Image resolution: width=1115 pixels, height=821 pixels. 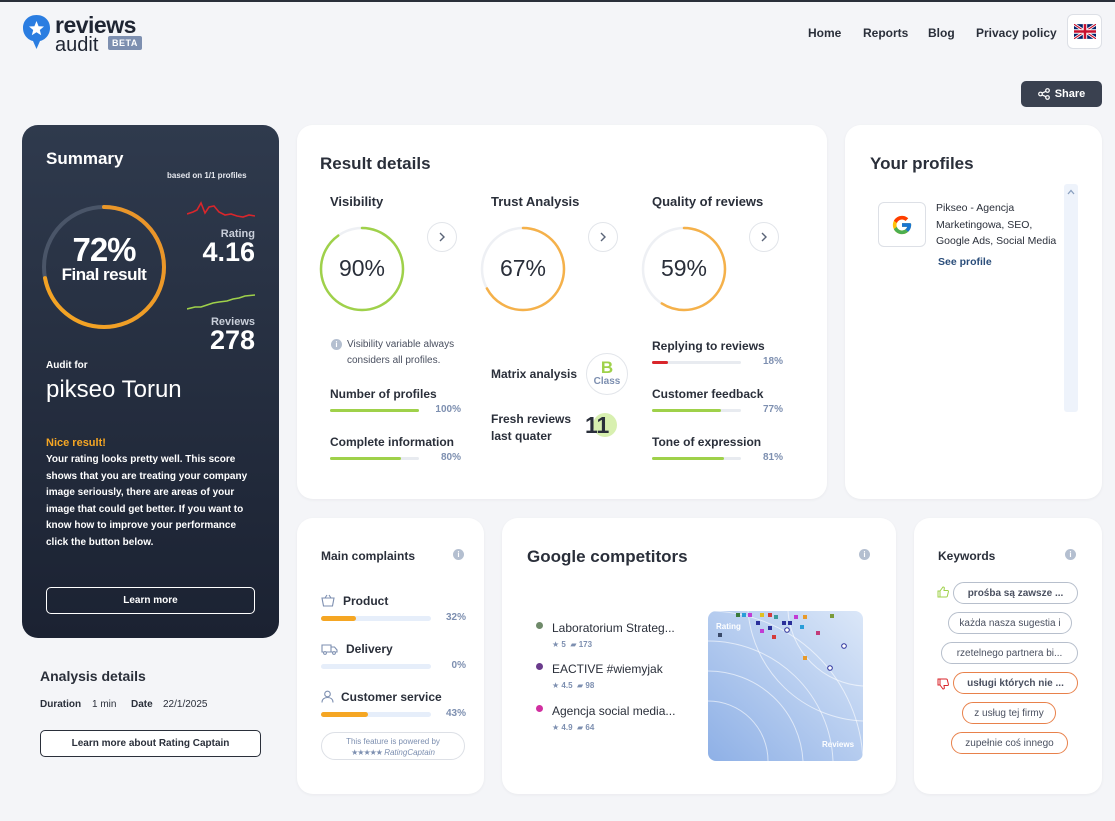 What do you see at coordinates (535, 201) in the screenshot?
I see `trust-analysis-title: Trust Analysis` at bounding box center [535, 201].